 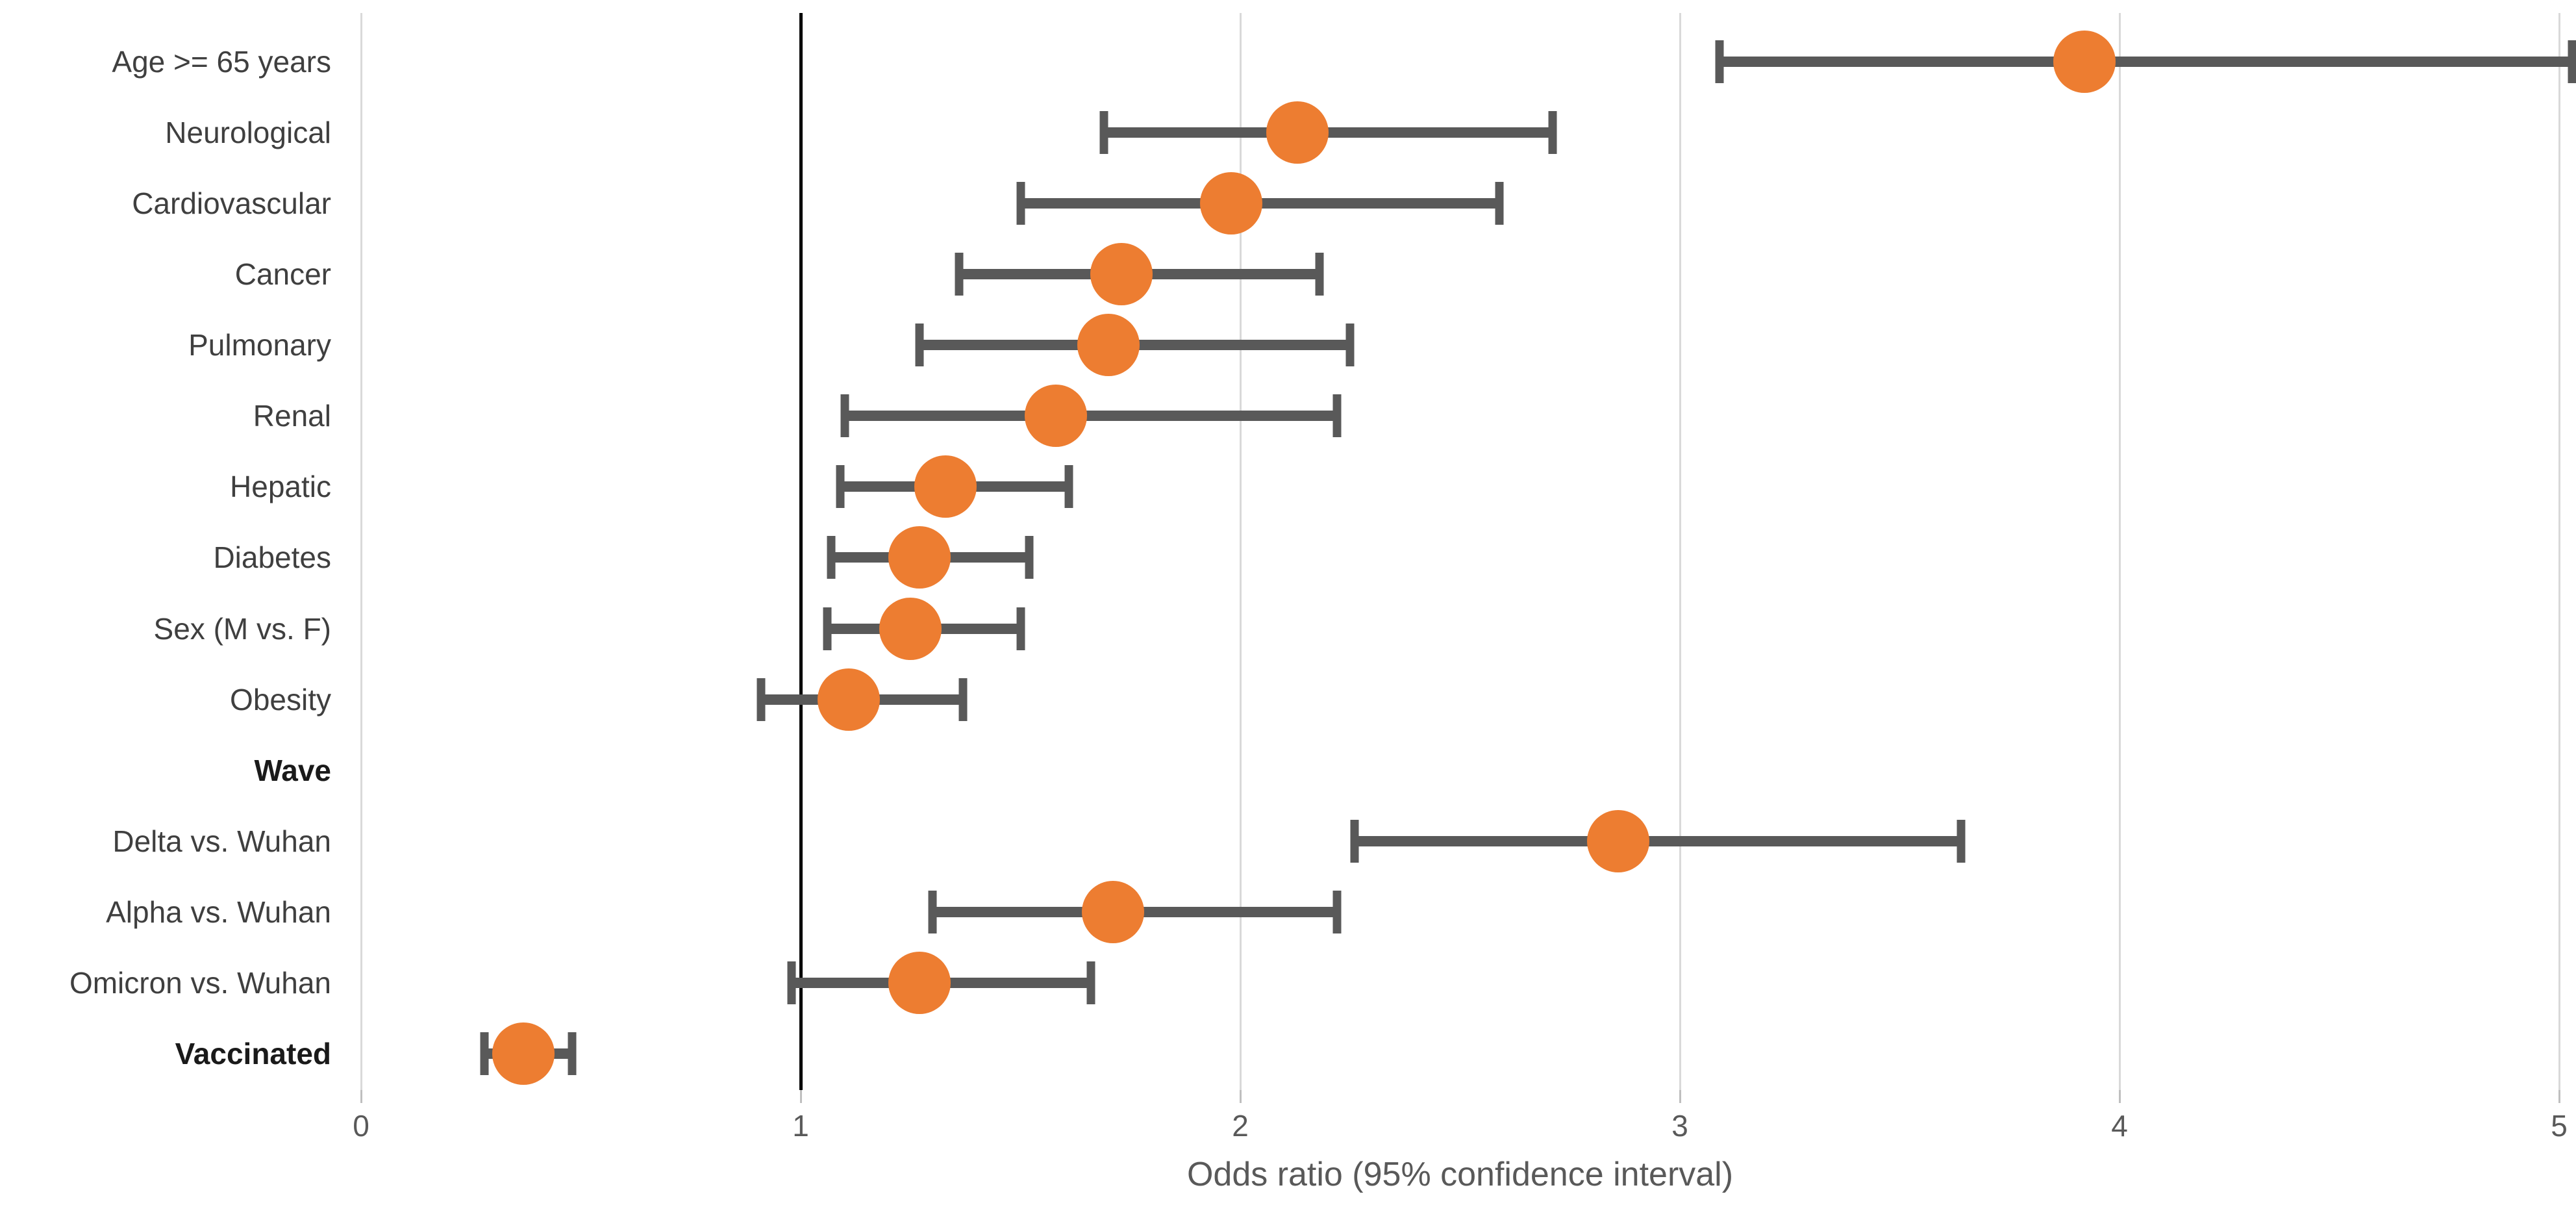 I want to click on ci-cap-left-renal, so click(x=844, y=416).